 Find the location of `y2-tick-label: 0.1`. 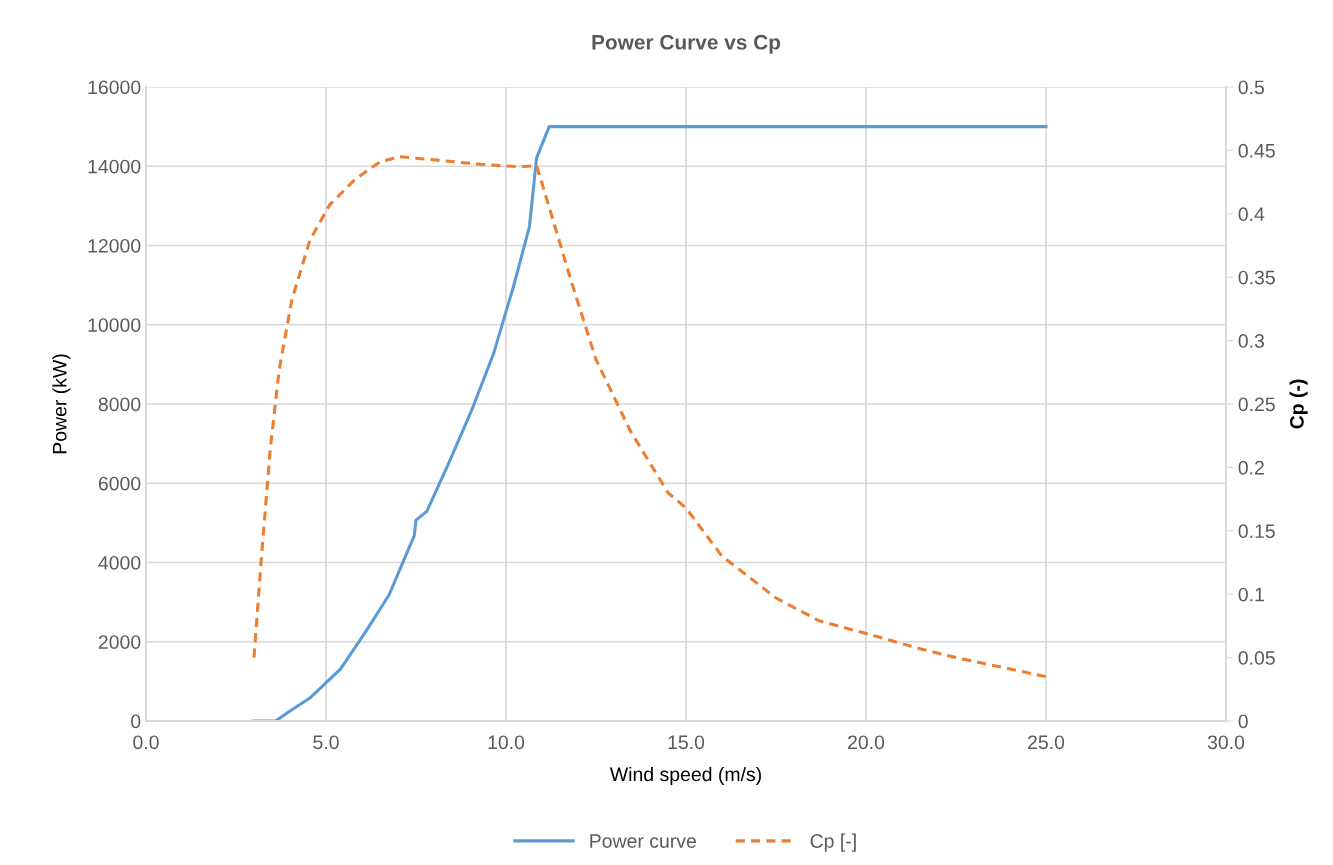

y2-tick-label: 0.1 is located at coordinates (1251, 594).